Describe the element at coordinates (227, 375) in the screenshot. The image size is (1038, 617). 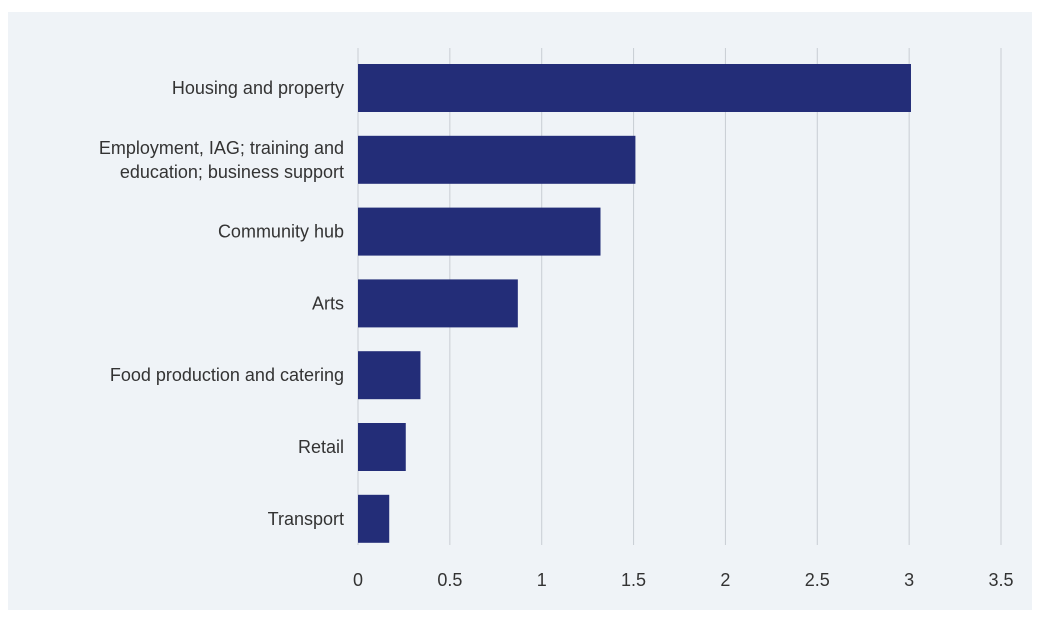
I see `category-label: Food production and catering` at that location.